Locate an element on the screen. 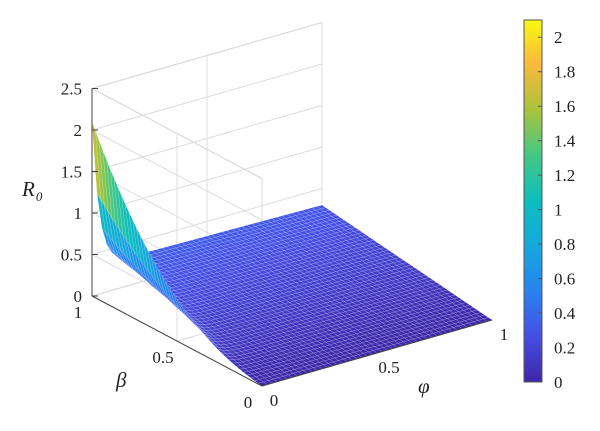  colorbar-tick-label: 1.8 is located at coordinates (564, 72).